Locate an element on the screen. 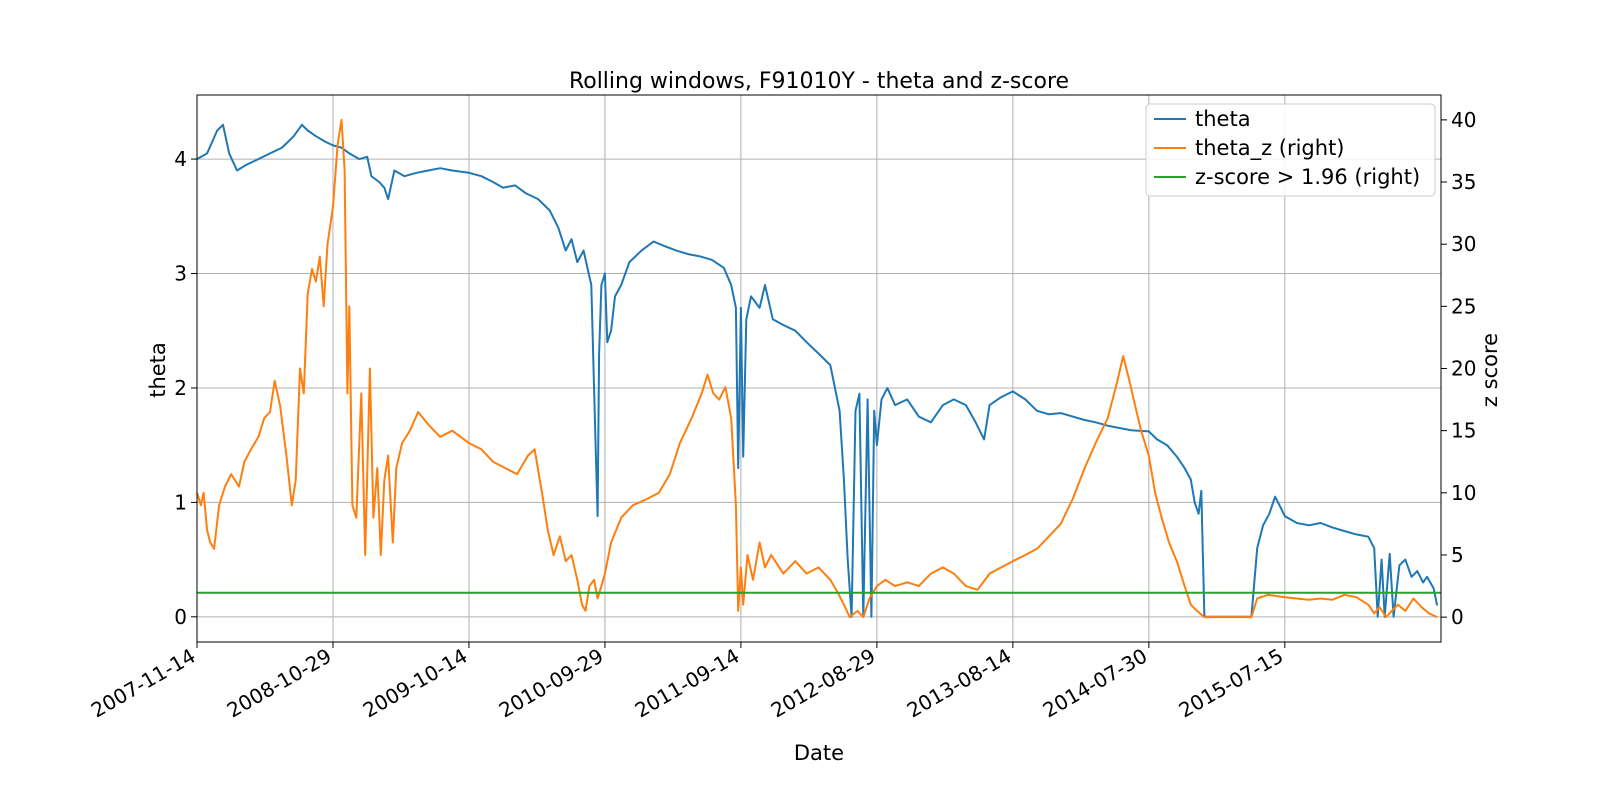  y2-tick-label: 40 is located at coordinates (1463, 120).